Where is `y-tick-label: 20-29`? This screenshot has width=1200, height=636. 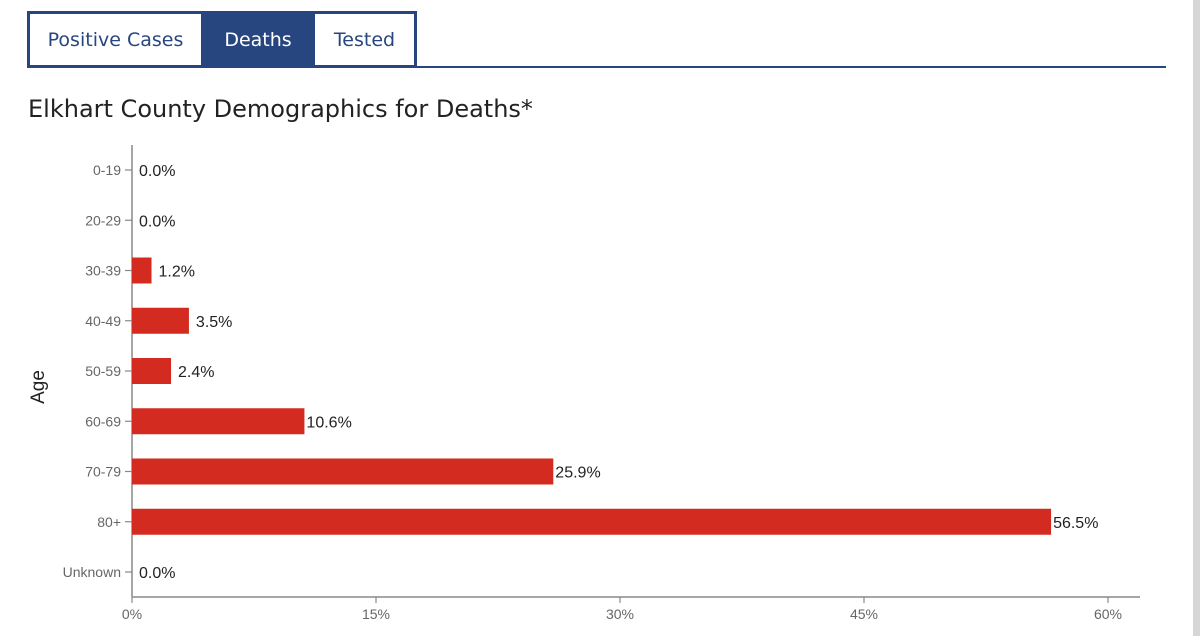 y-tick-label: 20-29 is located at coordinates (103, 220).